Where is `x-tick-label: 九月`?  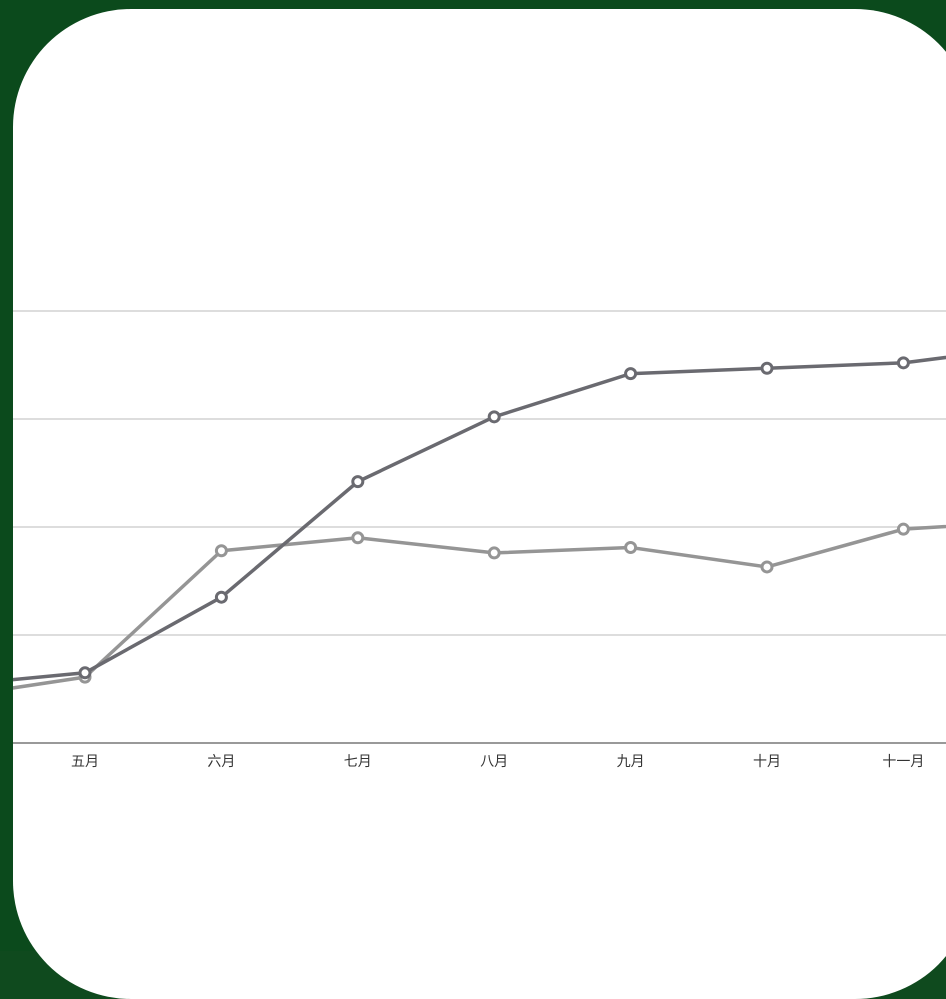
x-tick-label: 九月 is located at coordinates (631, 762).